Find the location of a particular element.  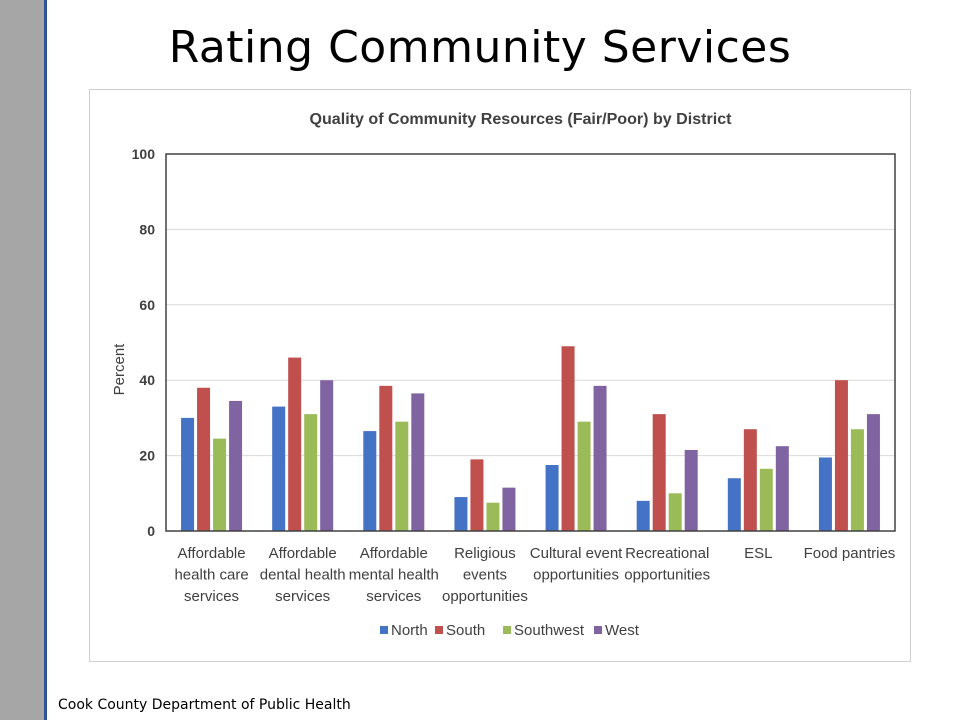

legend-label: Southwest is located at coordinates (549, 630).